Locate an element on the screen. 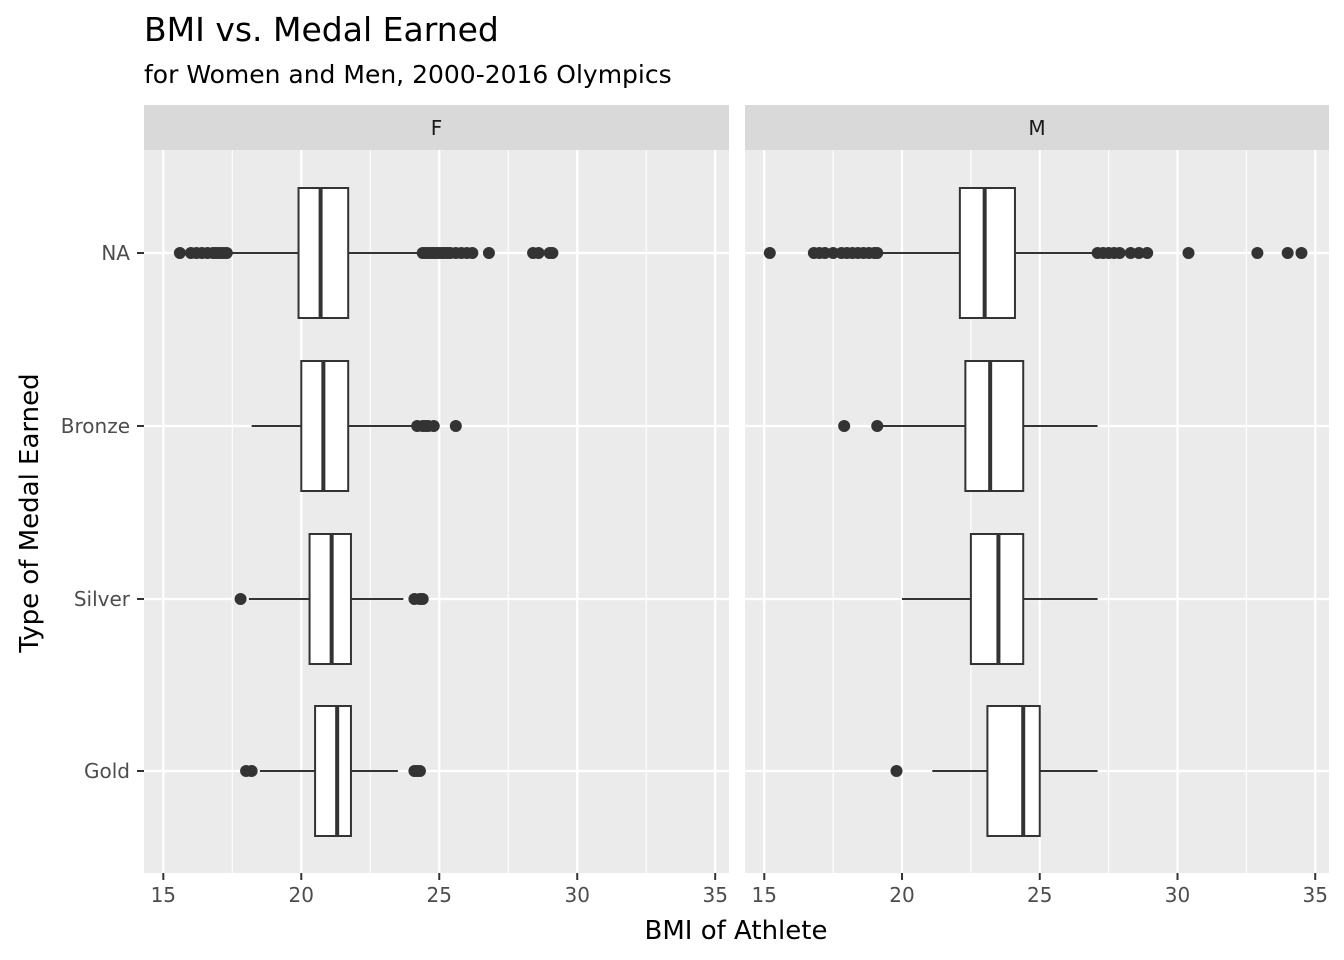  boxplot-m-silver is located at coordinates (1000, 599).